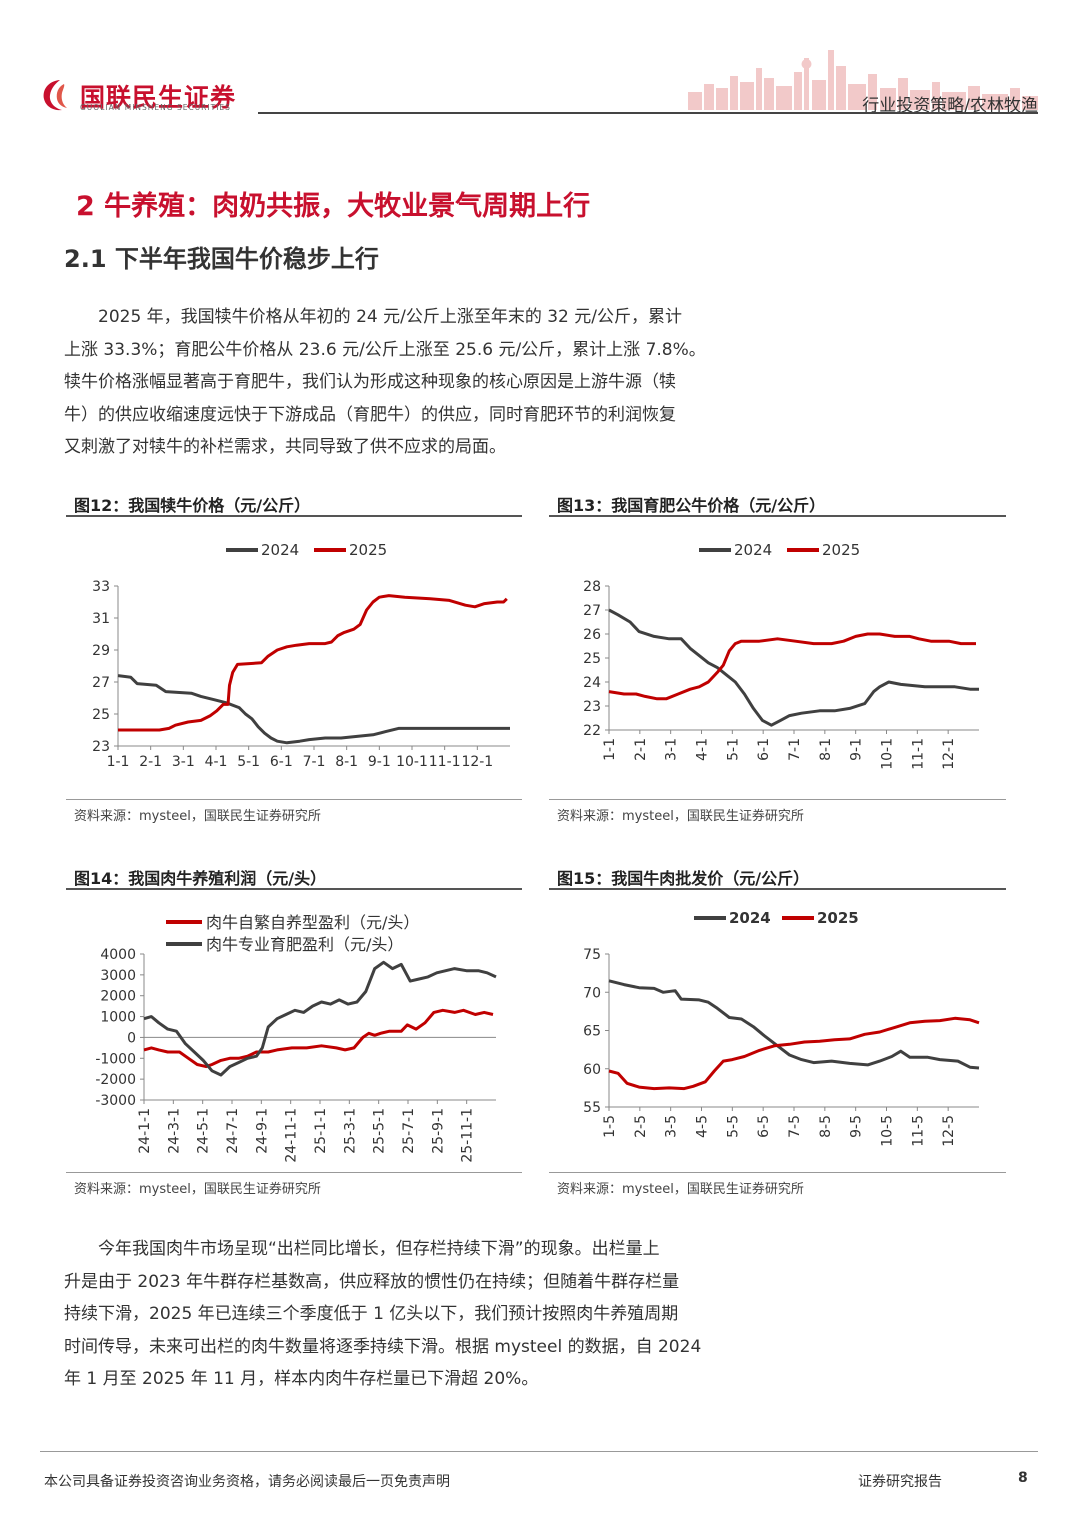 The width and height of the screenshot is (1080, 1527). What do you see at coordinates (312, 922) in the screenshot?
I see `legend-label: 肉牛自繁自养型盈利（元/头）` at bounding box center [312, 922].